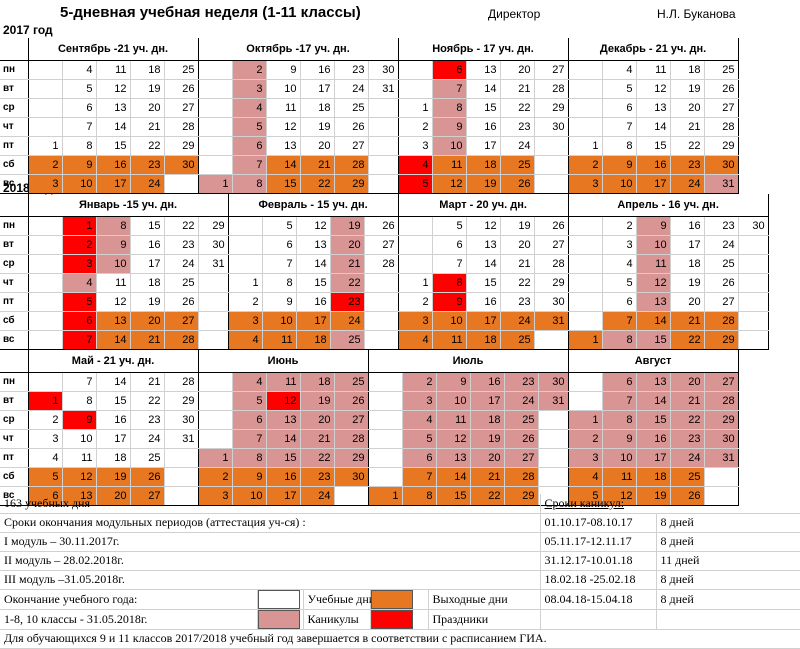 Image resolution: width=800 pixels, height=649 pixels. I want to click on day-cell: 8, so click(449, 283).